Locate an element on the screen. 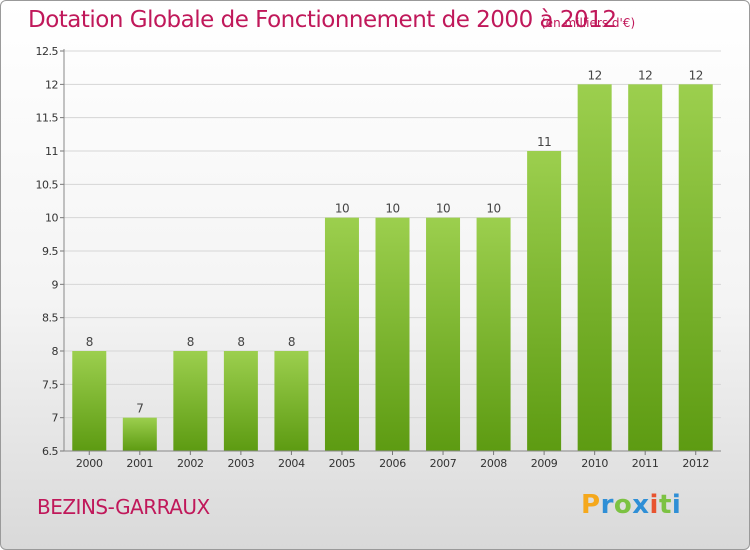  logo-letter: t is located at coordinates (665, 505).